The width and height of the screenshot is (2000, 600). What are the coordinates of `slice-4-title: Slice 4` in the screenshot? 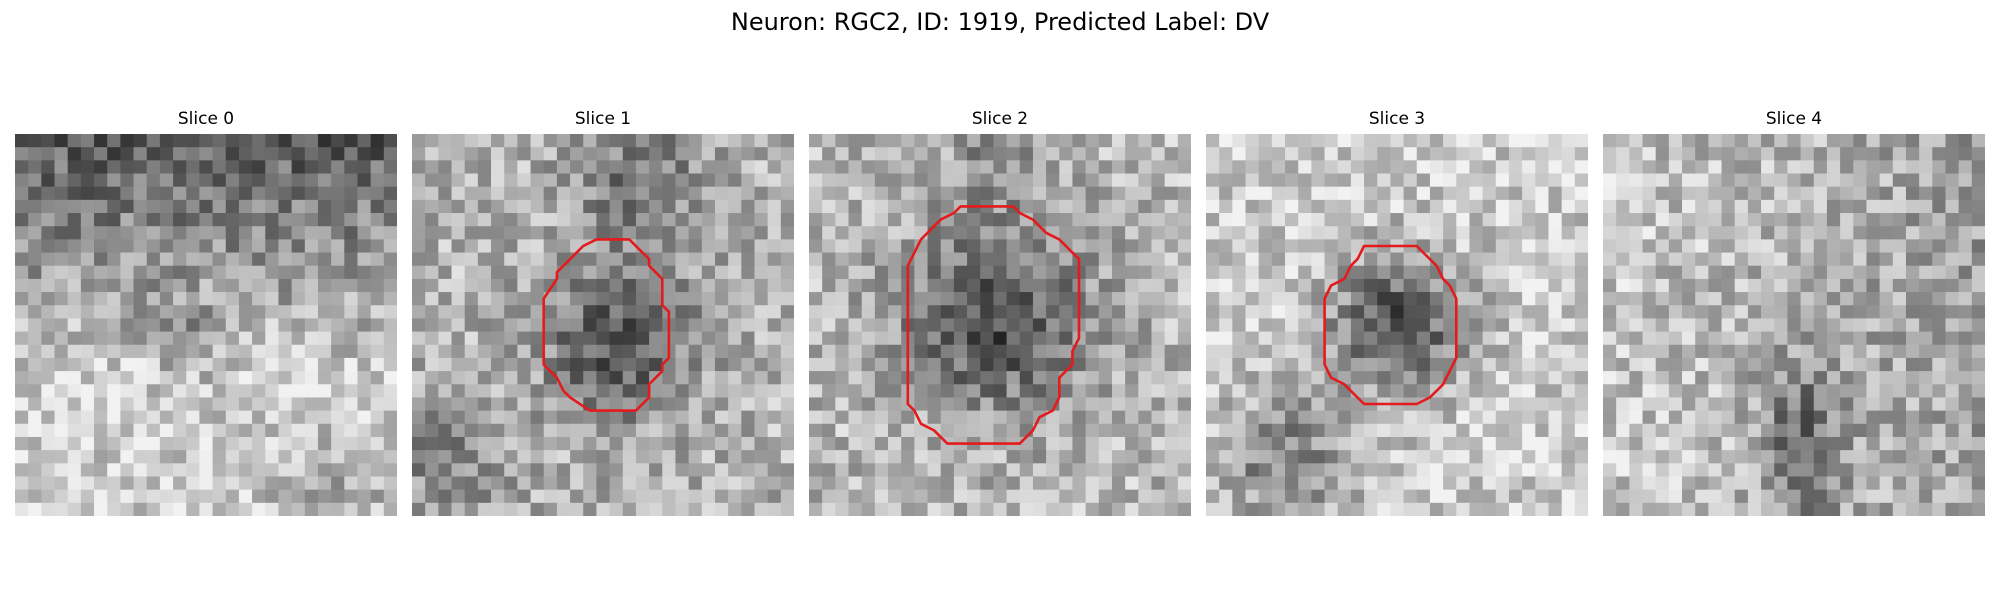 It's located at (1794, 119).